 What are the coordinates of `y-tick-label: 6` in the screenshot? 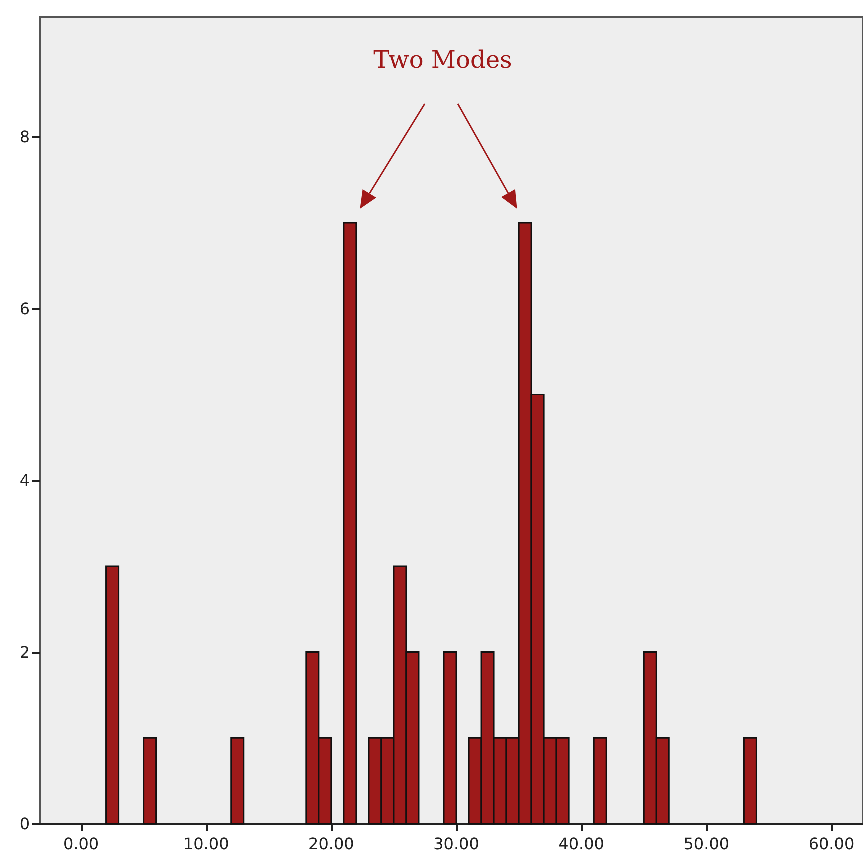 It's located at (25, 308).